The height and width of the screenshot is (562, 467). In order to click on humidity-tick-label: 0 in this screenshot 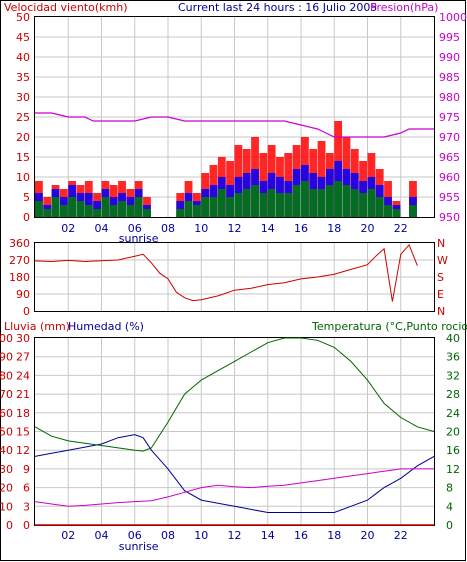, I will do `click(26, 525)`.